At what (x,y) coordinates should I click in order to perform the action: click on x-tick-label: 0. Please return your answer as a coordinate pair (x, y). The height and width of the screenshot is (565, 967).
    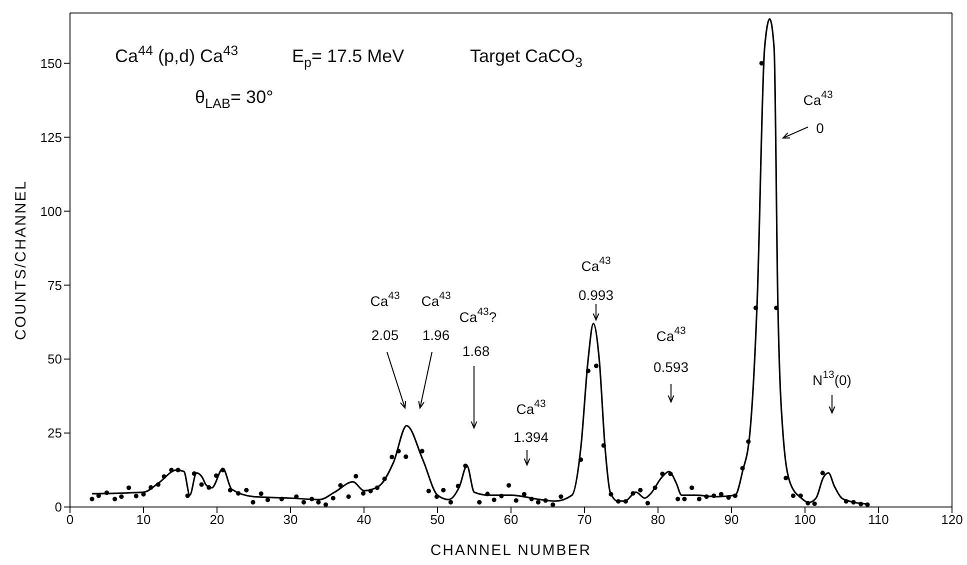
    Looking at the image, I should click on (70, 520).